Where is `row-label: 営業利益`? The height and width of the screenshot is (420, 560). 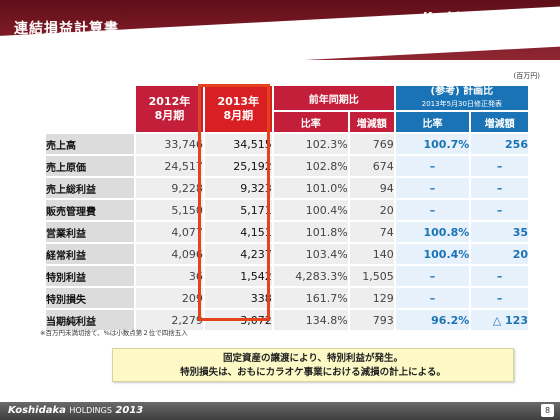 row-label: 営業利益 is located at coordinates (90, 232).